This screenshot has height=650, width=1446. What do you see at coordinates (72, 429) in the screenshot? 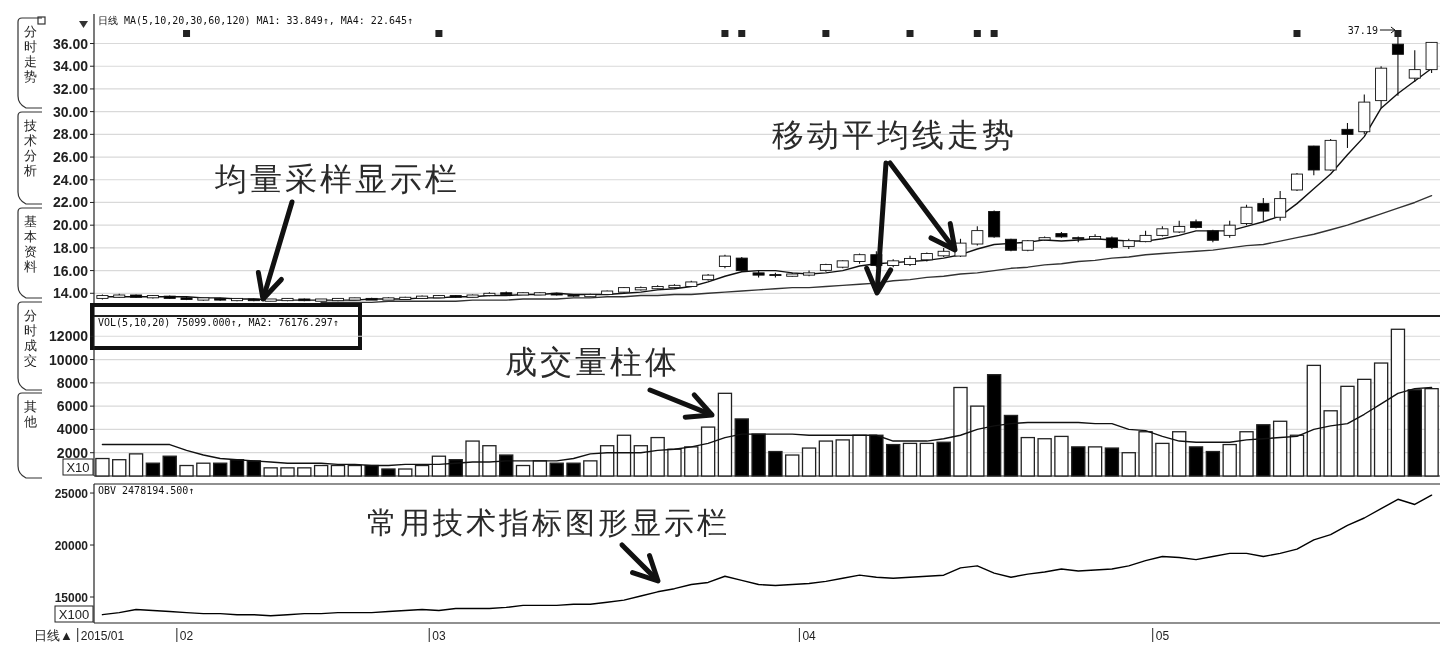
I see `y-tick-label: 4000` at bounding box center [72, 429].